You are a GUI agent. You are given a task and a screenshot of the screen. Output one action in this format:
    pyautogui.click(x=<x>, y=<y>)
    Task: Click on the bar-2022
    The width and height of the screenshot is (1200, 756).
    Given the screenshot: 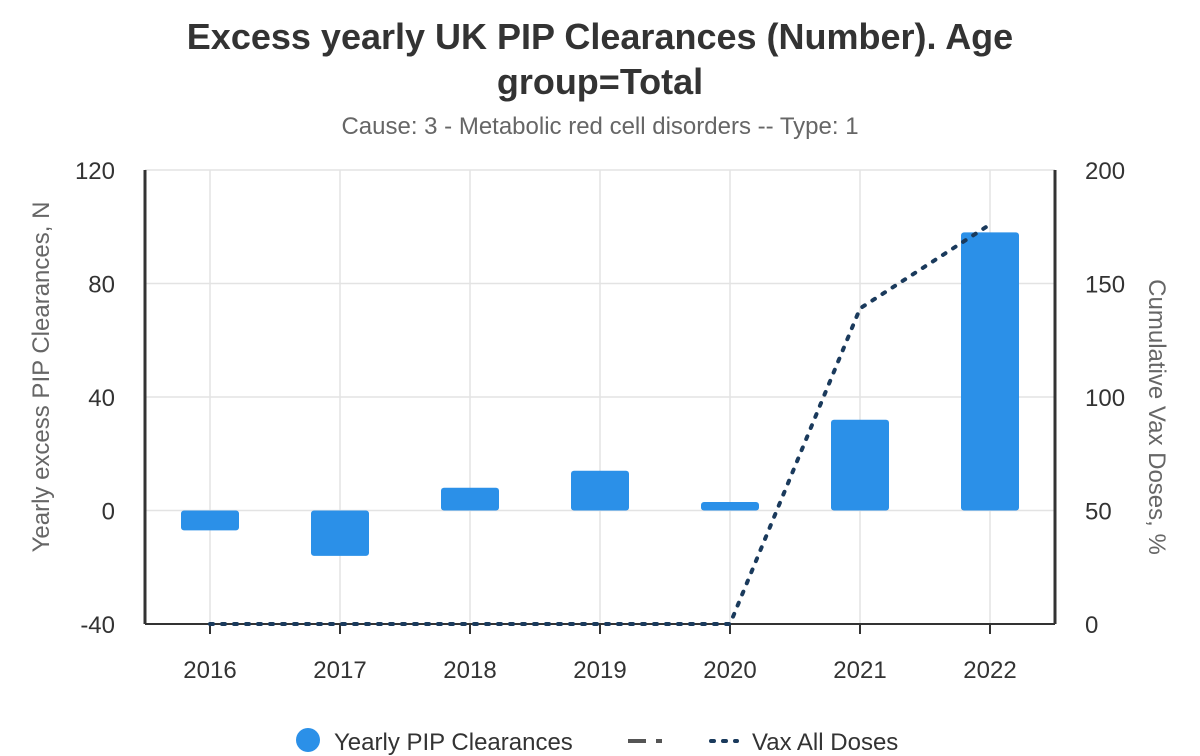 What is the action you would take?
    pyautogui.click(x=990, y=371)
    